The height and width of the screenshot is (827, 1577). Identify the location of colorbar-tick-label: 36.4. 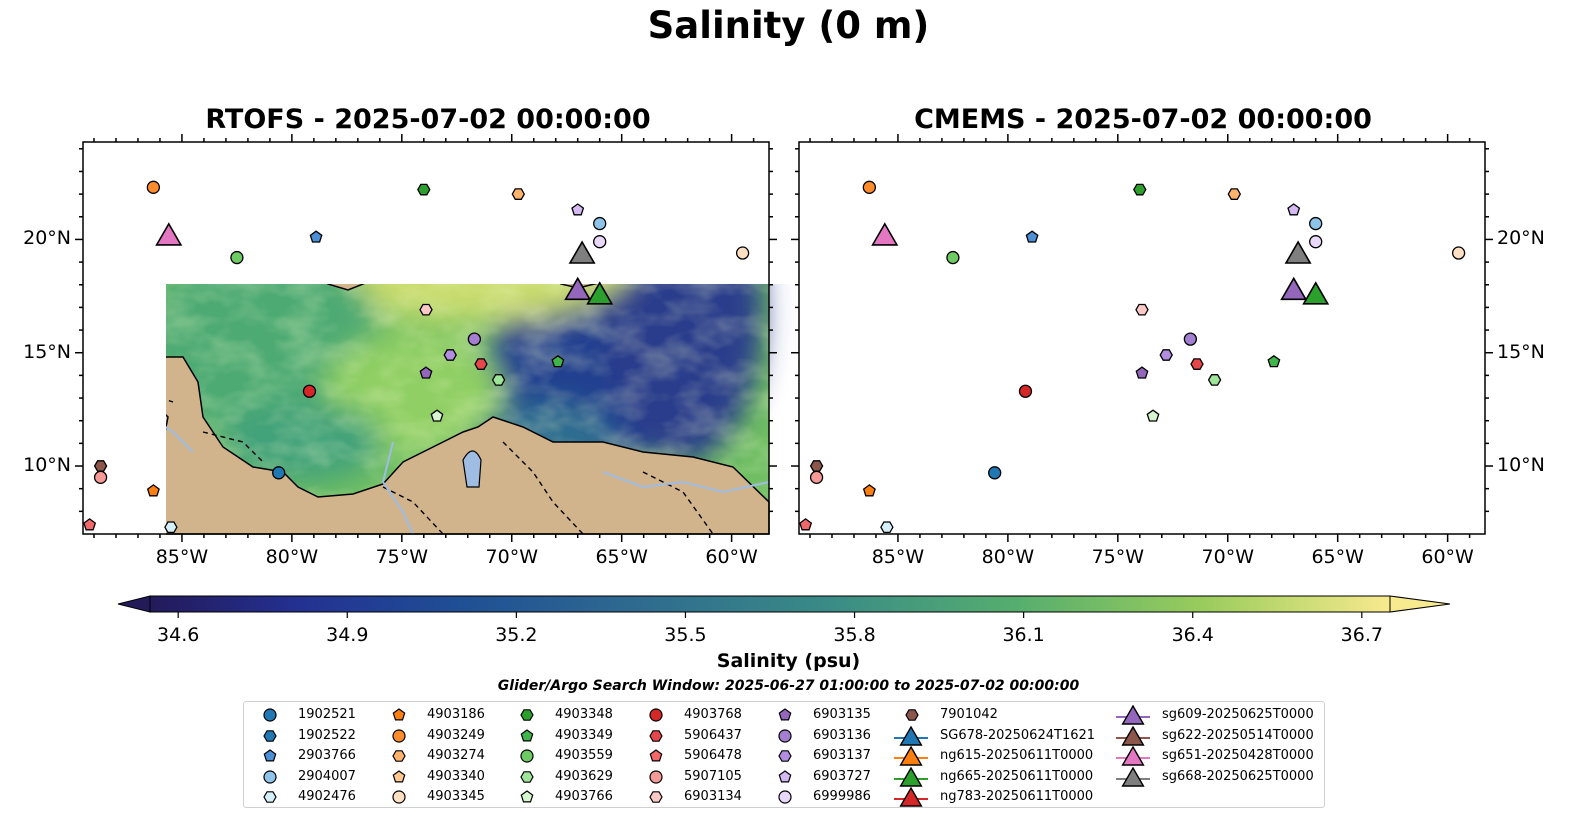
(1192, 635).